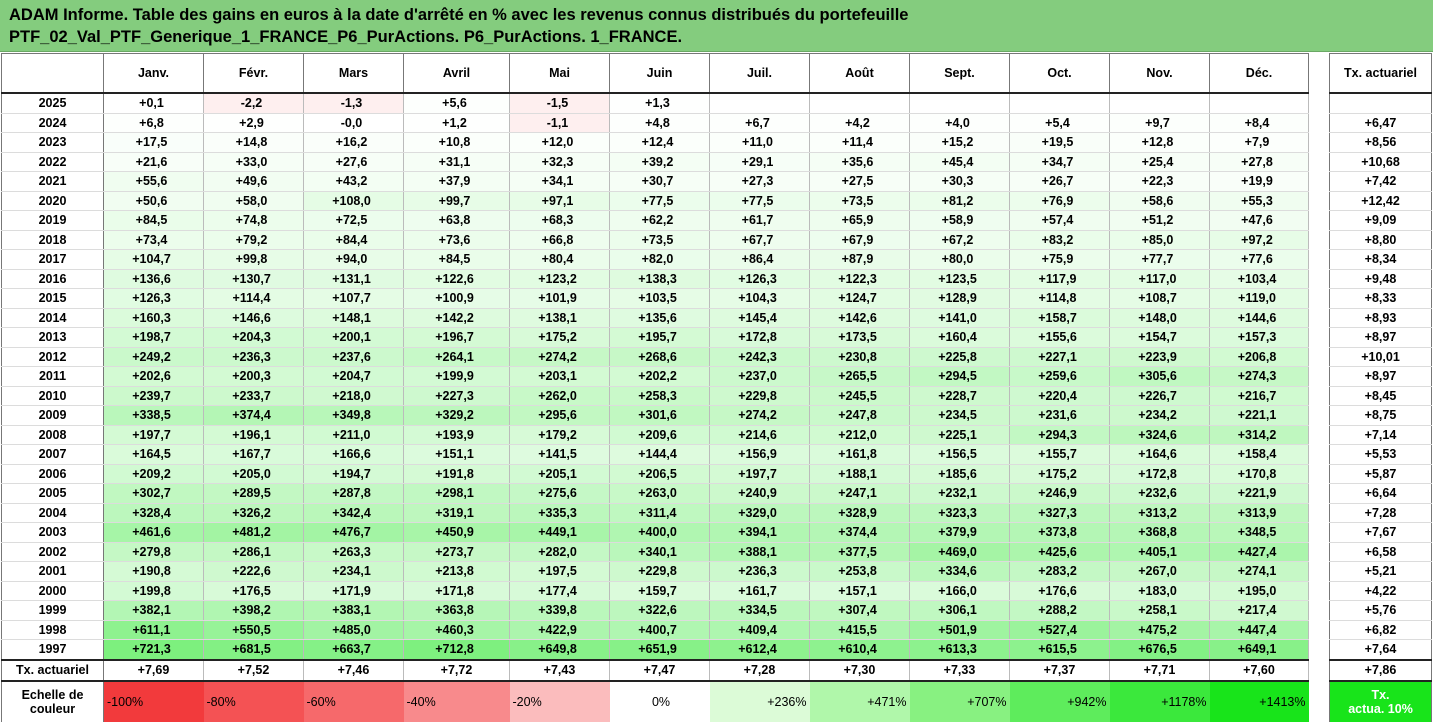 The width and height of the screenshot is (1433, 722). What do you see at coordinates (1059, 474) in the screenshot?
I see `gain-cell: +175,2` at bounding box center [1059, 474].